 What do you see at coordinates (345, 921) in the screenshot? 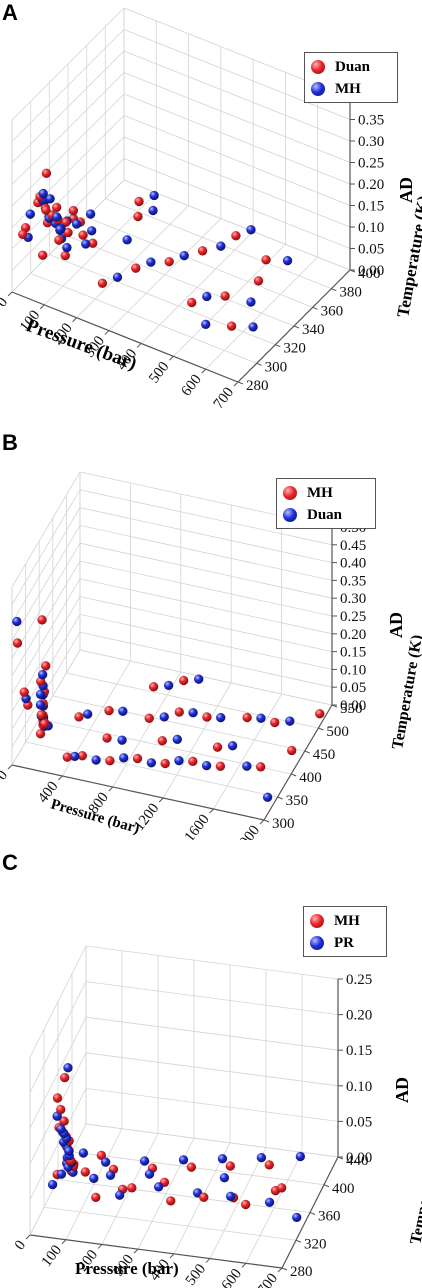
I see `legend-c-item-1: MH` at bounding box center [345, 921].